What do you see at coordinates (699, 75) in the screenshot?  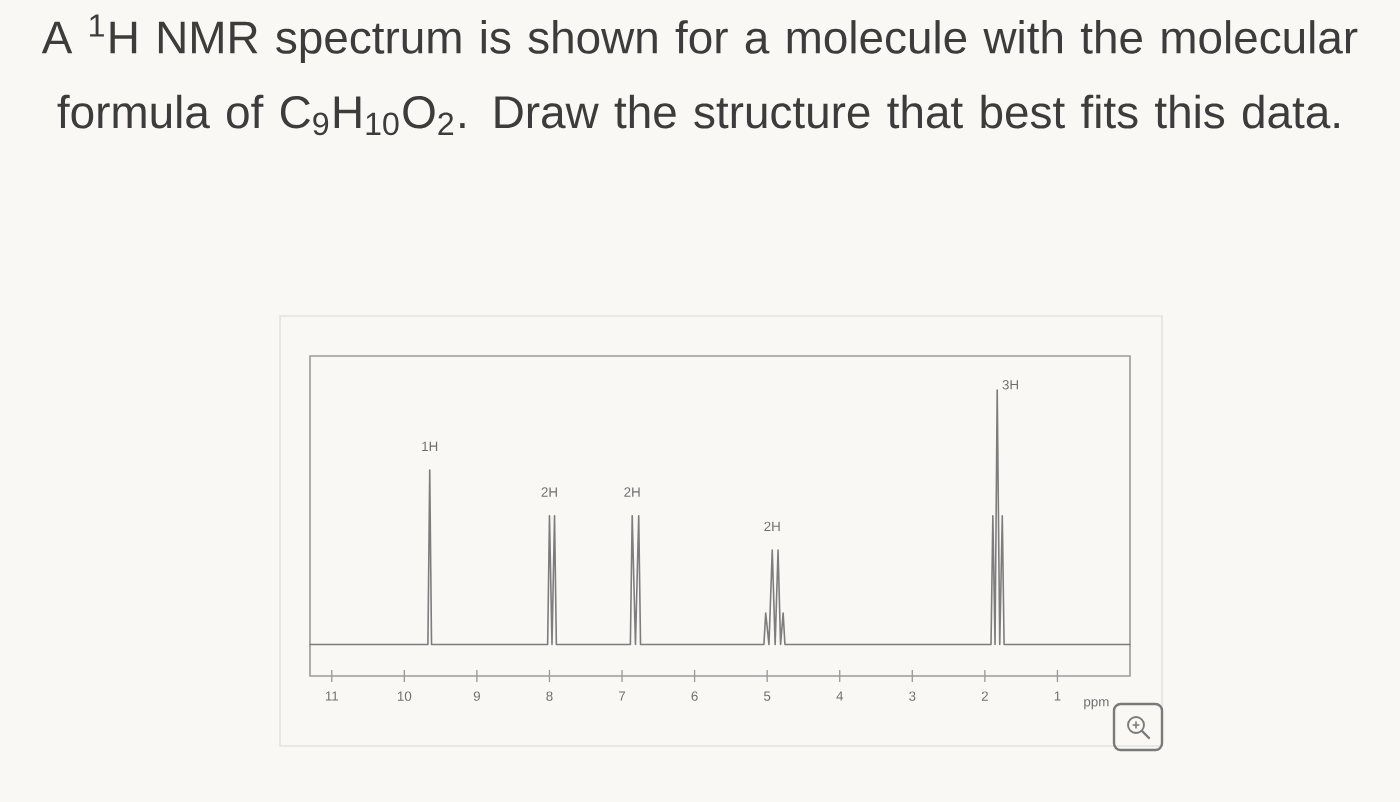 I see `chart-title: A $^{1}$H NMR spectrum is shown for a molecule with the molecular formula of C$_{9}$H$_{10}$O$_{2}$. Draw the structure that best fits this data.` at bounding box center [699, 75].